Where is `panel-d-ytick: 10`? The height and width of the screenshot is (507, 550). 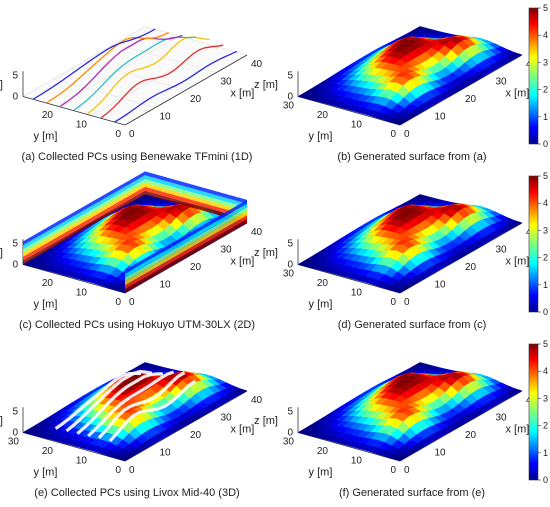 panel-d-ytick: 10 is located at coordinates (357, 293).